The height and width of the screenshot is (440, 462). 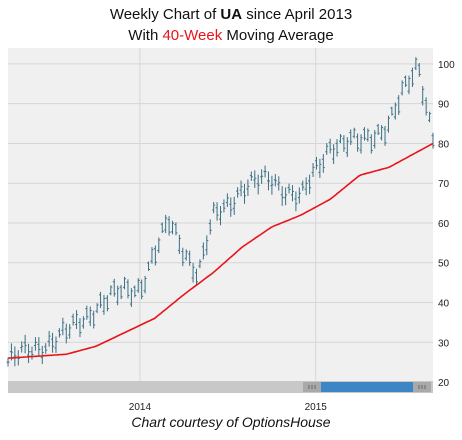 I want to click on scrollbar-thumb, so click(x=367, y=387).